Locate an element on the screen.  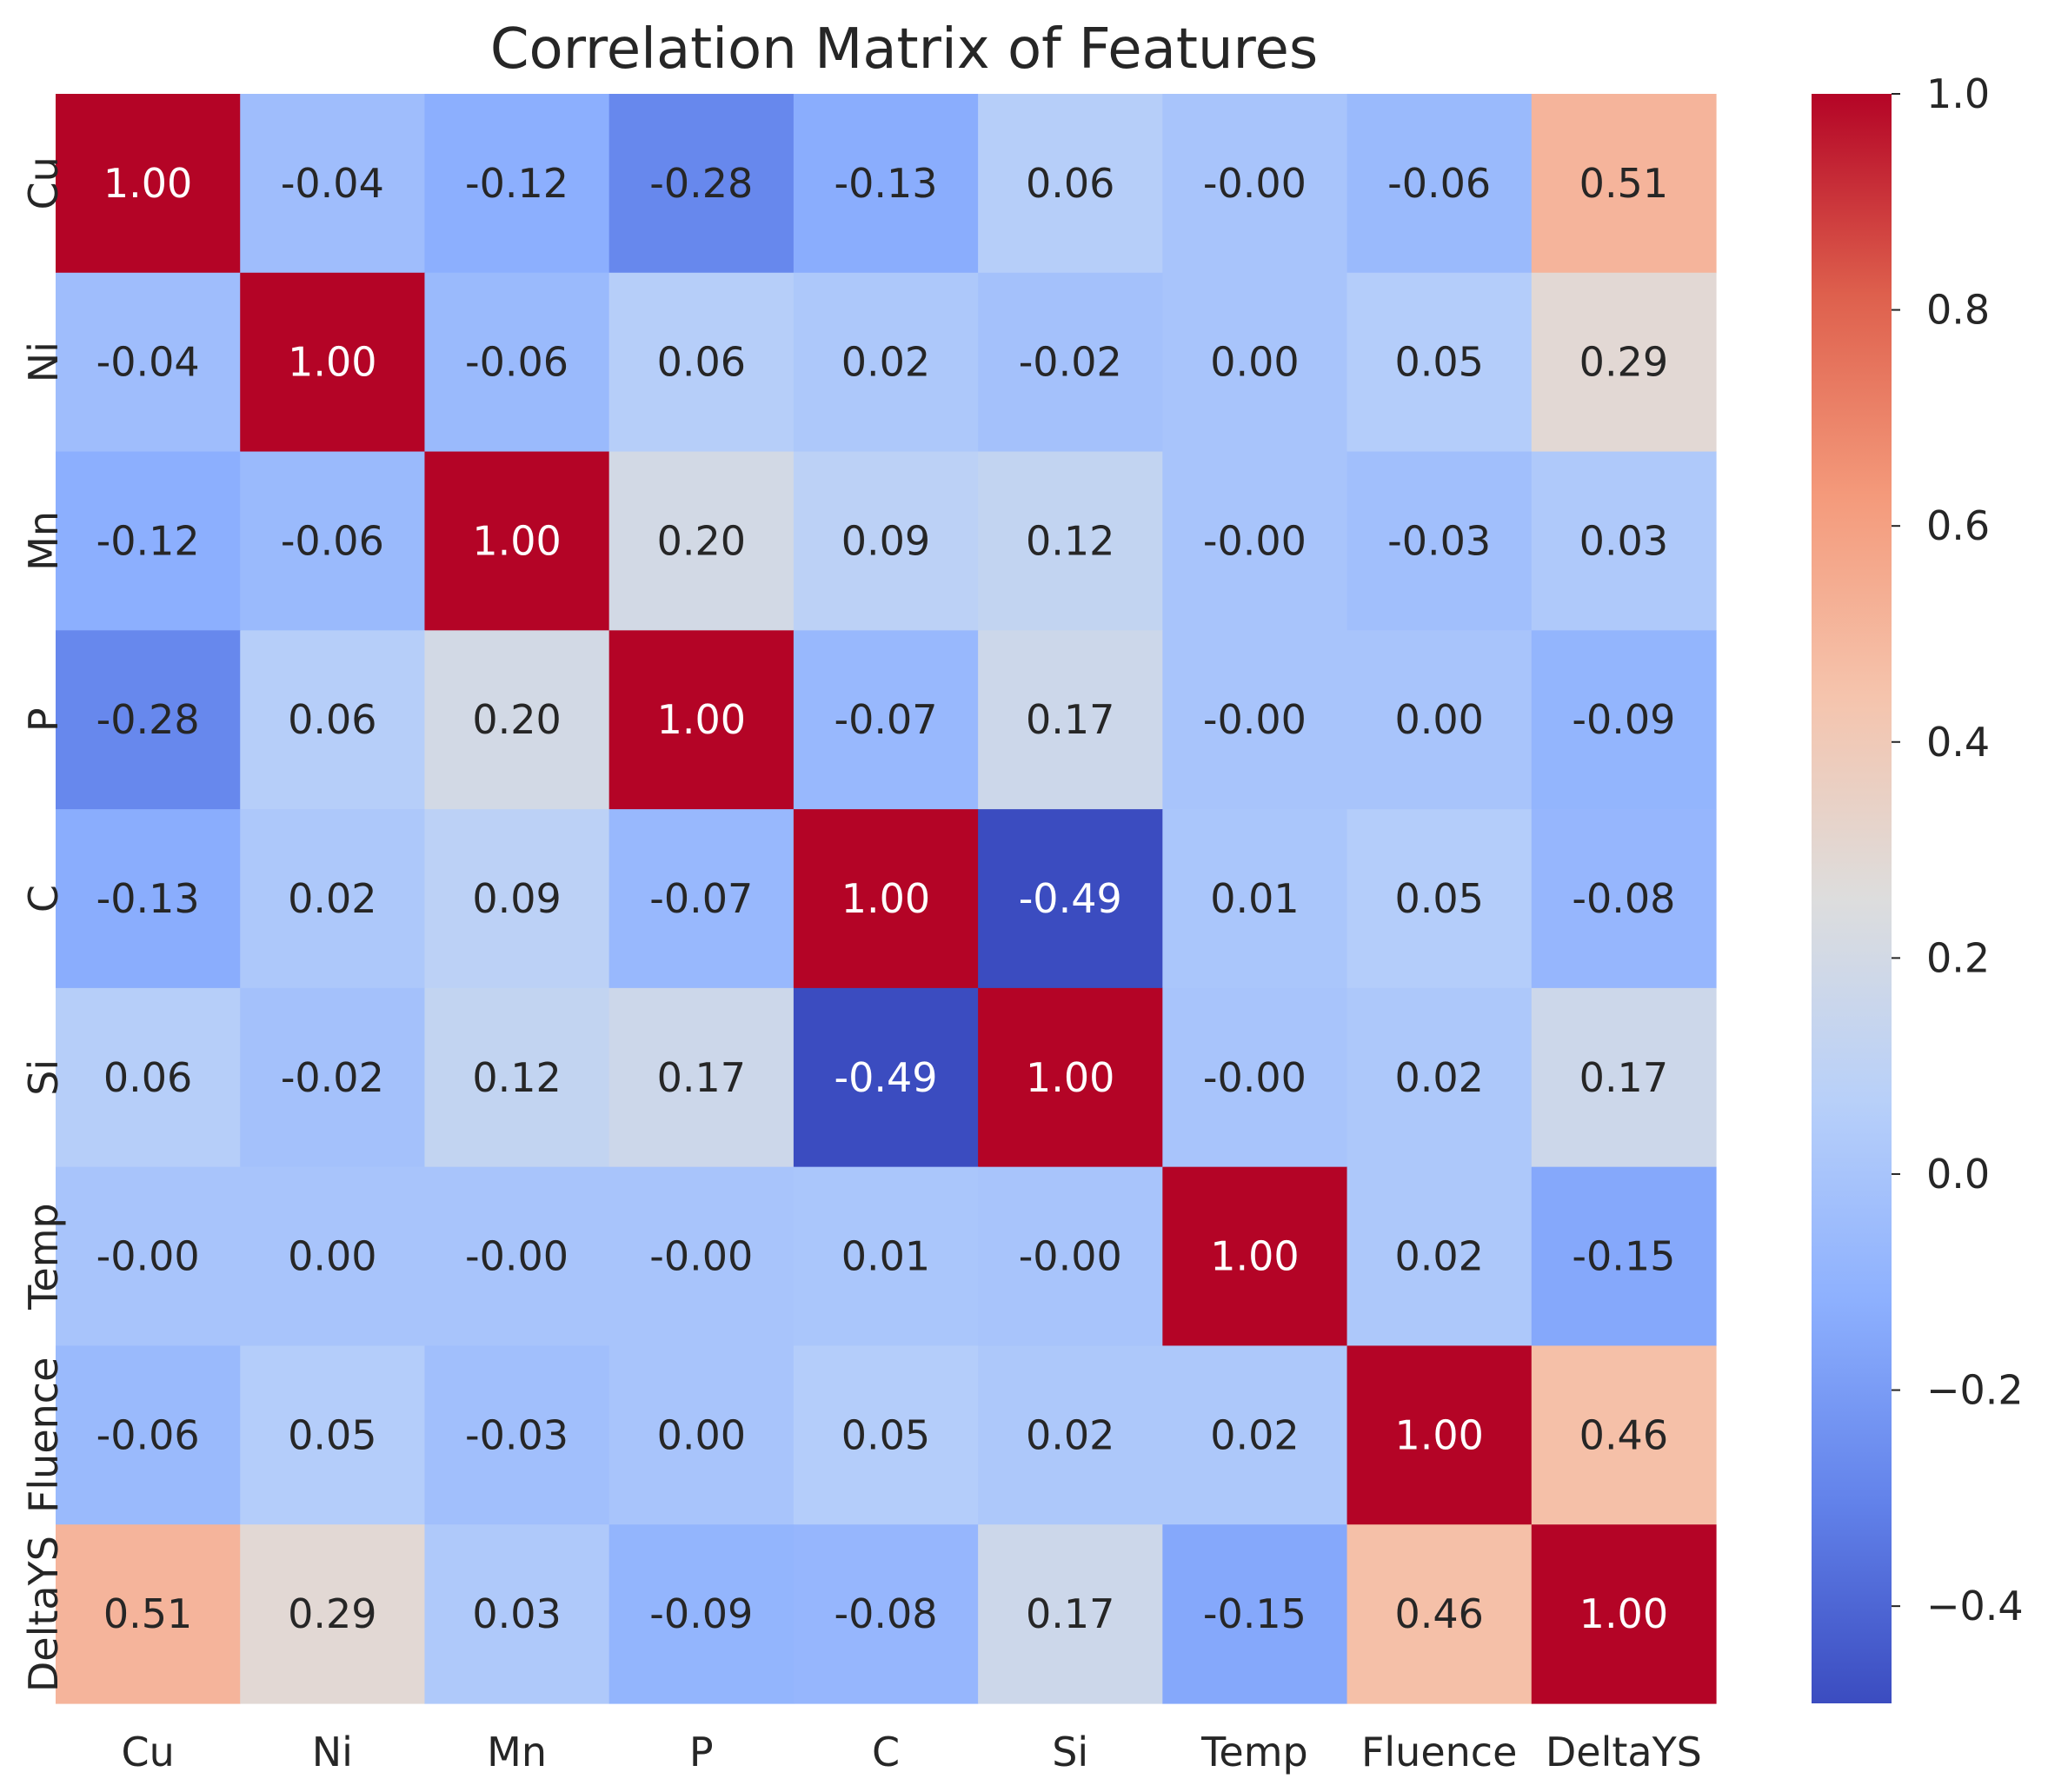
cell-label-cu-deltays: 0.51 is located at coordinates (1623, 183).